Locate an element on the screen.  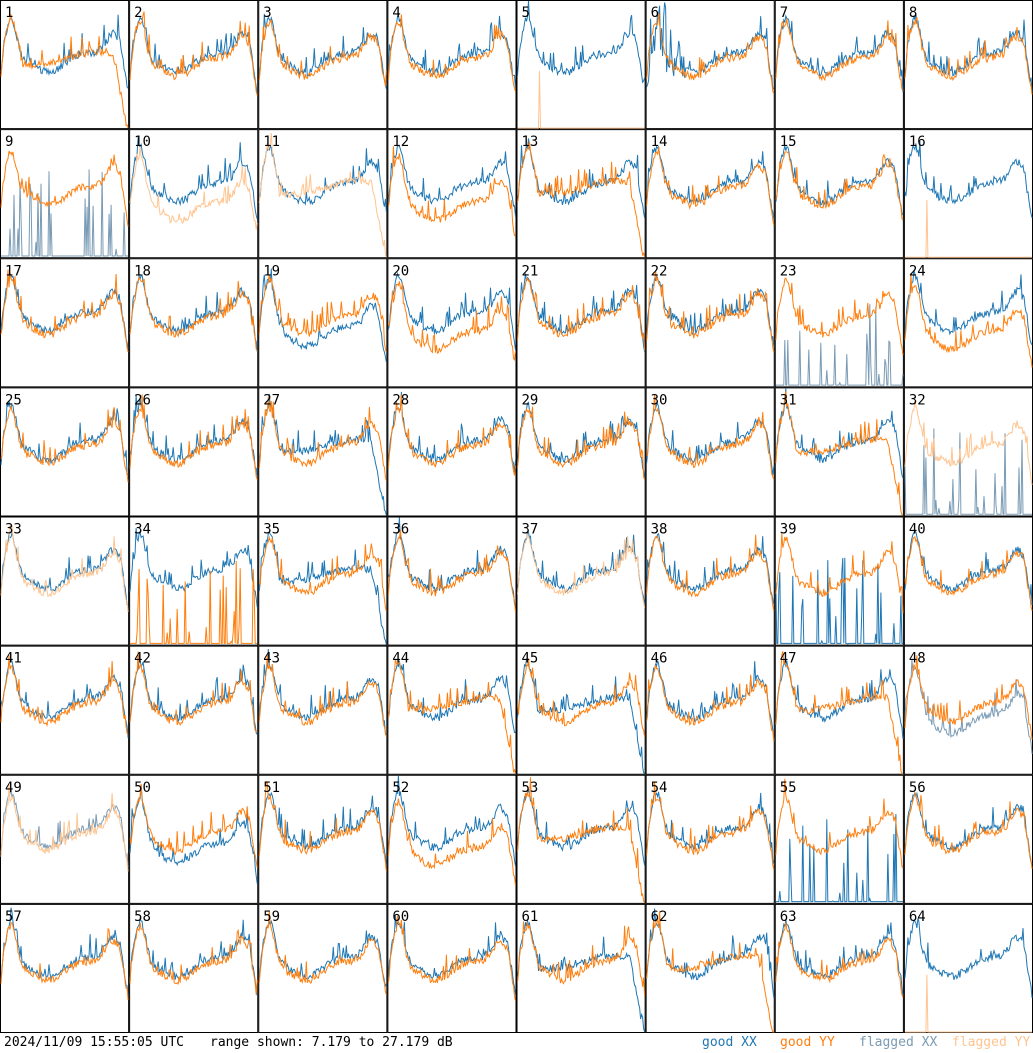
panel-58: 58 is located at coordinates (194, 968).